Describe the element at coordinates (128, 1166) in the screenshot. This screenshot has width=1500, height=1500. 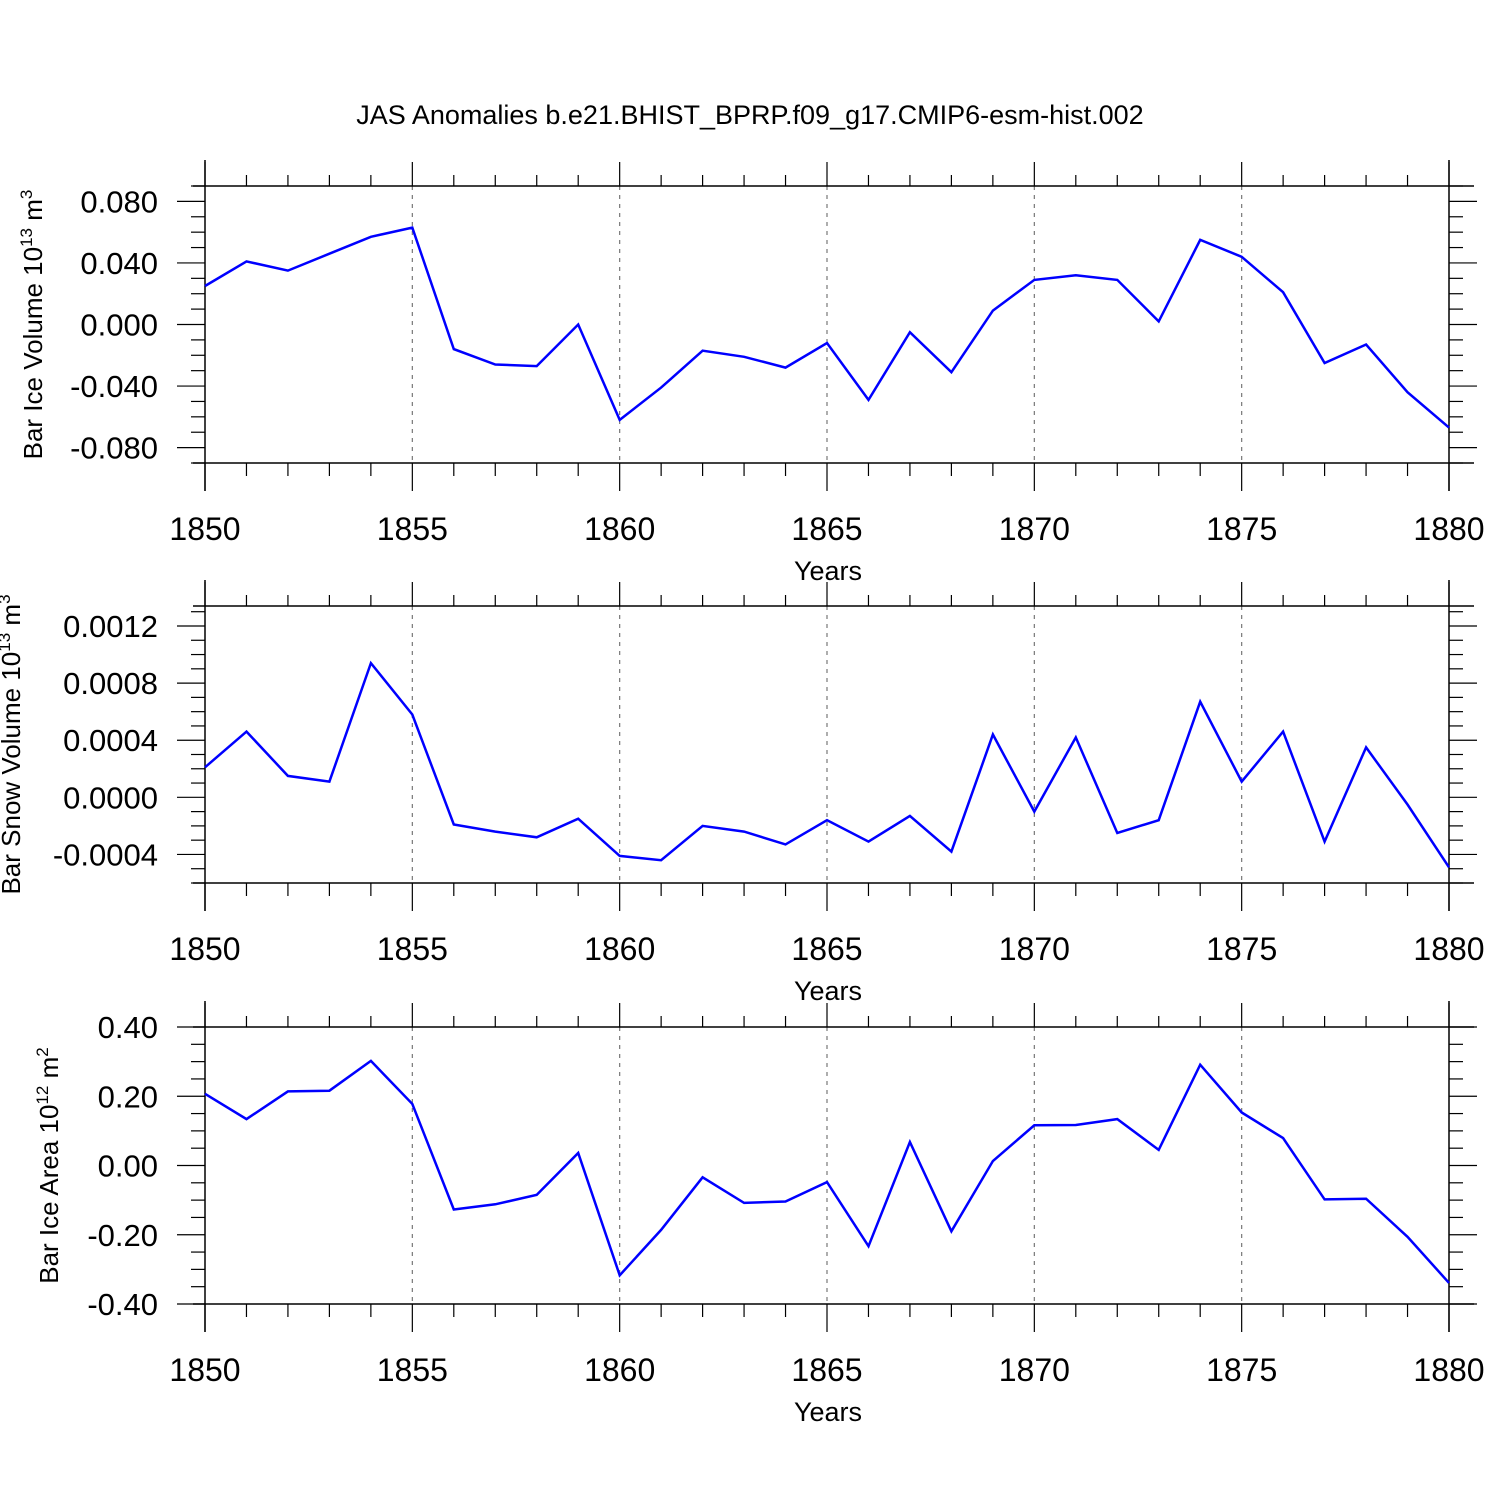
I see `y-tick-label: 0.00` at that location.